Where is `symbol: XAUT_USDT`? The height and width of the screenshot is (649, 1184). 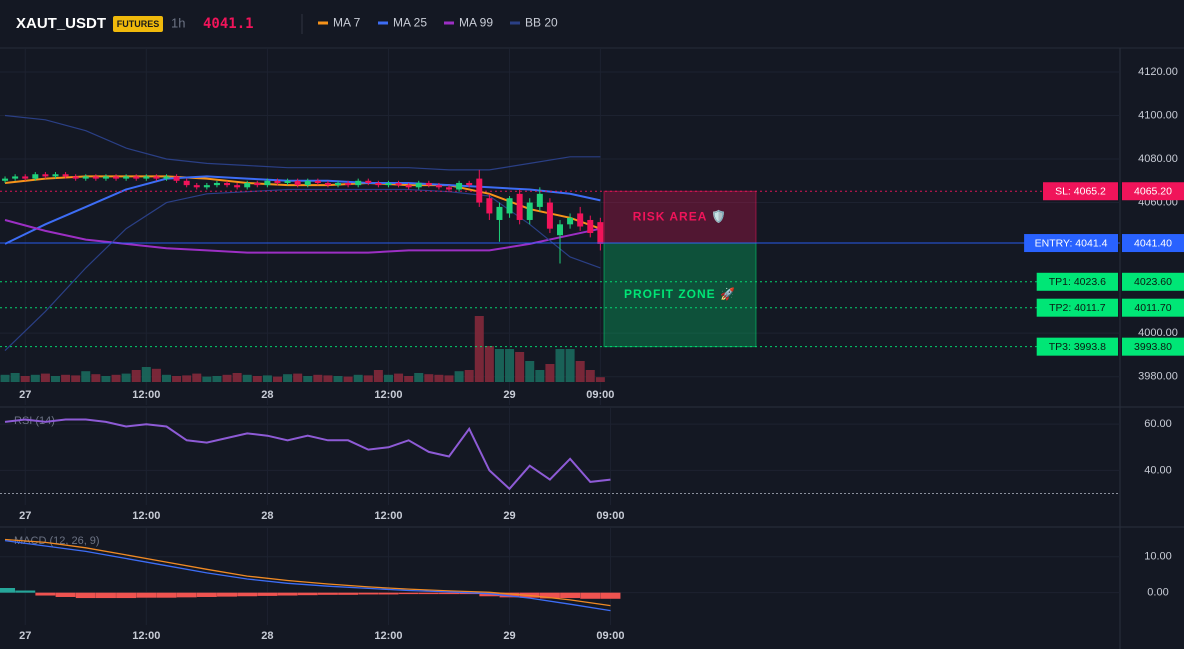
symbol: XAUT_USDT is located at coordinates (61, 23).